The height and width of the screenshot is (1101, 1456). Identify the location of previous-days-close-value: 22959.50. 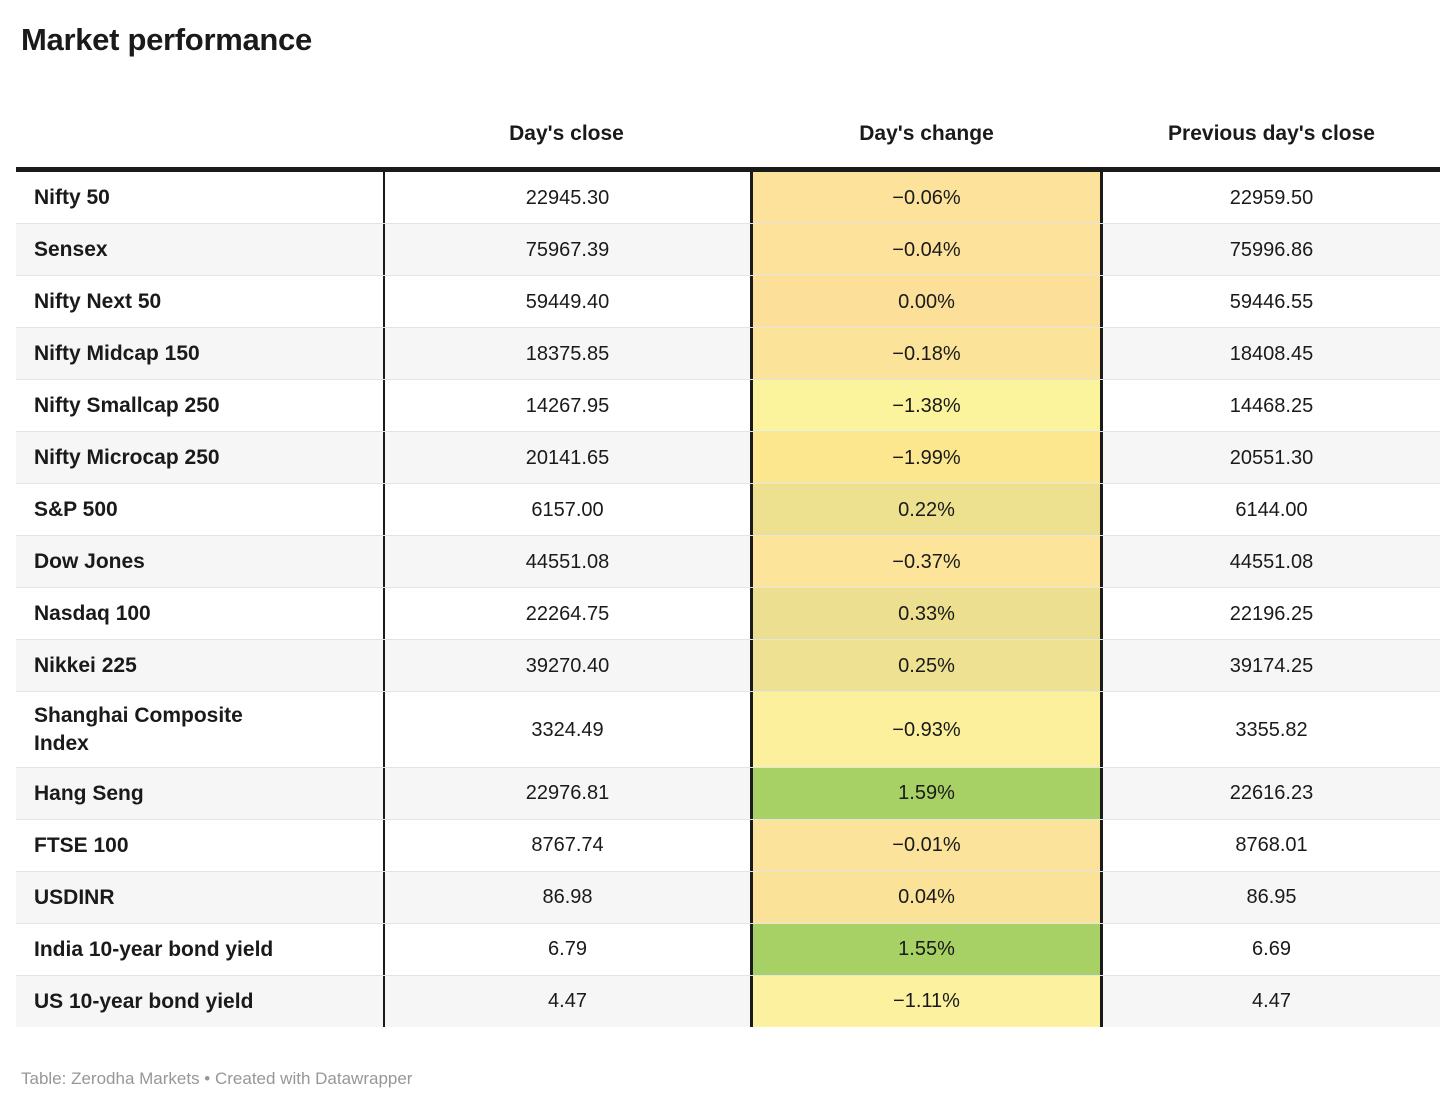
(1271, 197).